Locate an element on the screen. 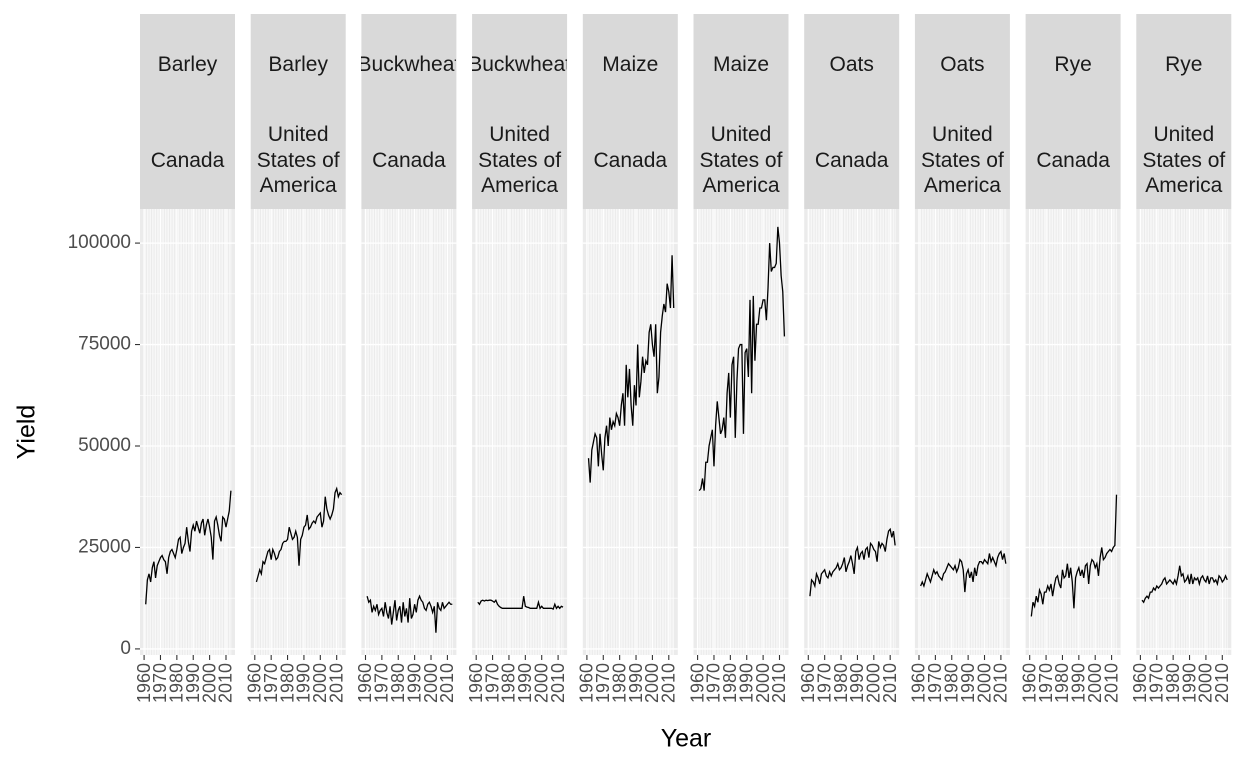  strip-crop-box: Buckwheat is located at coordinates (520, 65).